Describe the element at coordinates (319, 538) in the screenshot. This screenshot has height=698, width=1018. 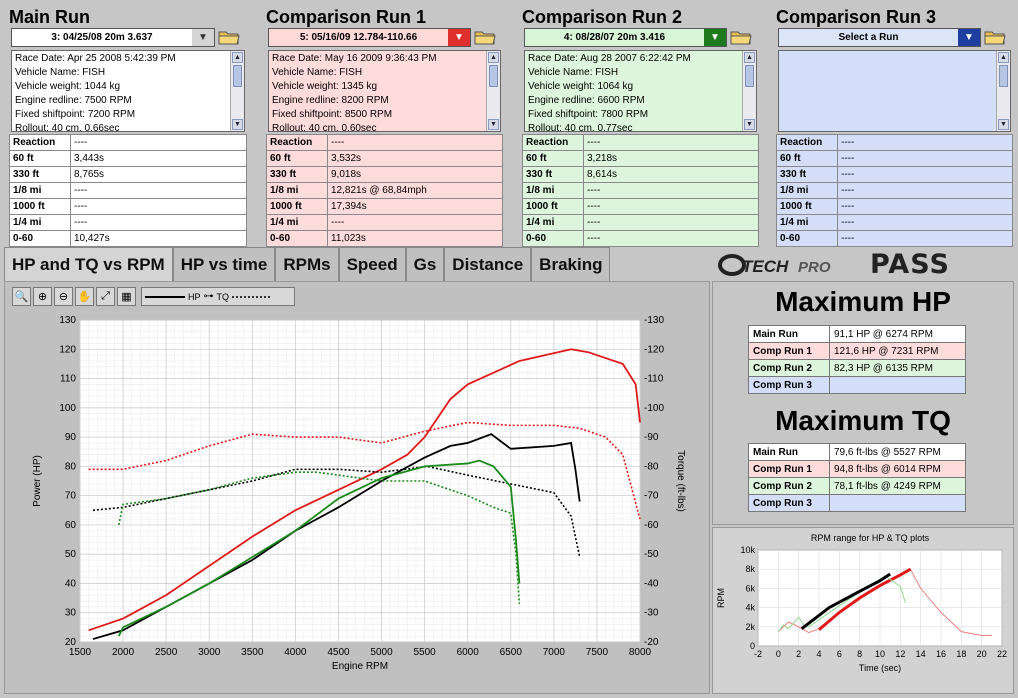
I see `series-line` at that location.